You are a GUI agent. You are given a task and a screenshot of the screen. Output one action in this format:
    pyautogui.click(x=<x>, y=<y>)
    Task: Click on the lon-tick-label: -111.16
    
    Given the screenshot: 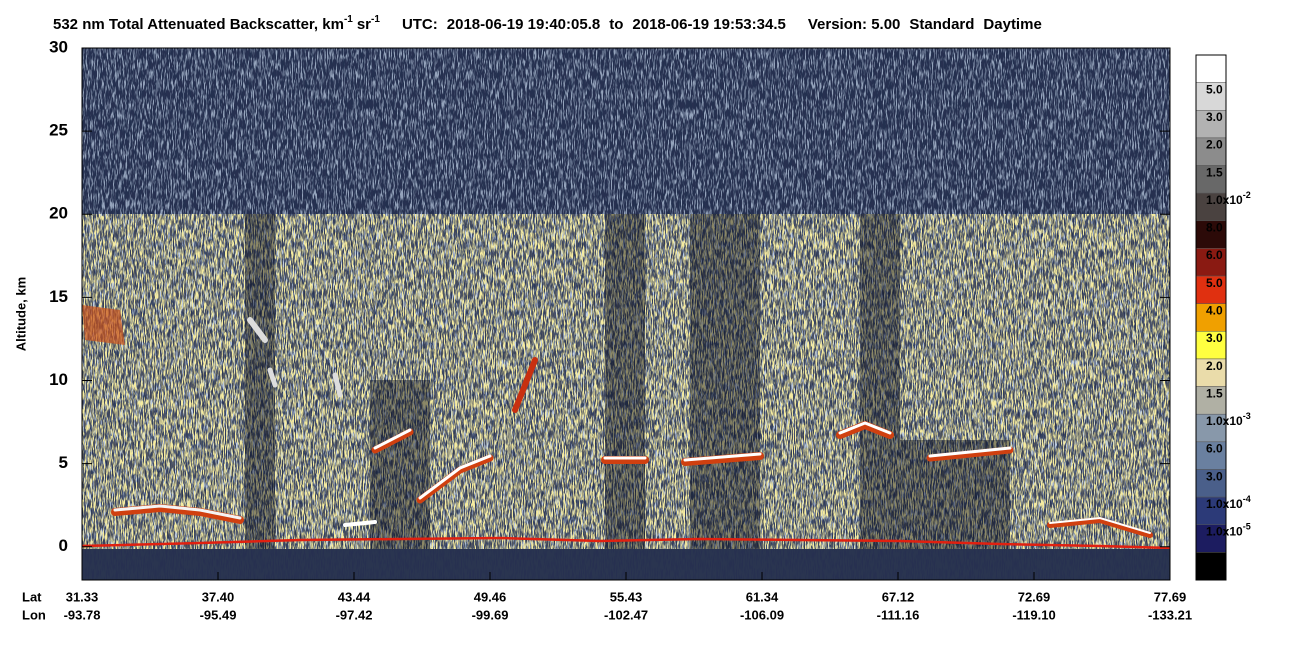 What is the action you would take?
    pyautogui.click(x=898, y=614)
    